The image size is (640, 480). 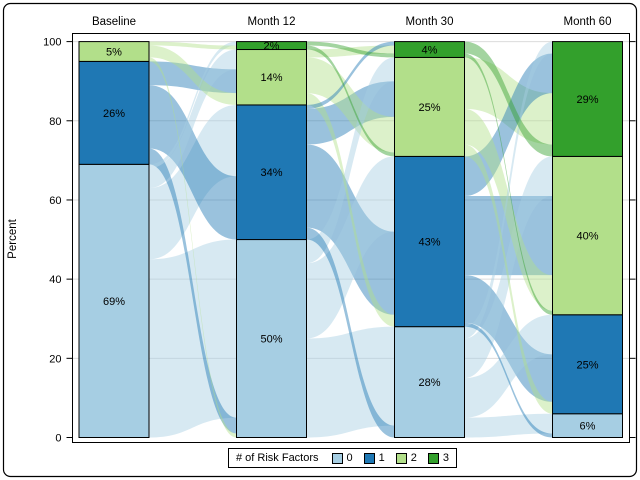 What do you see at coordinates (272, 22) in the screenshot?
I see `category-label: Month 12` at bounding box center [272, 22].